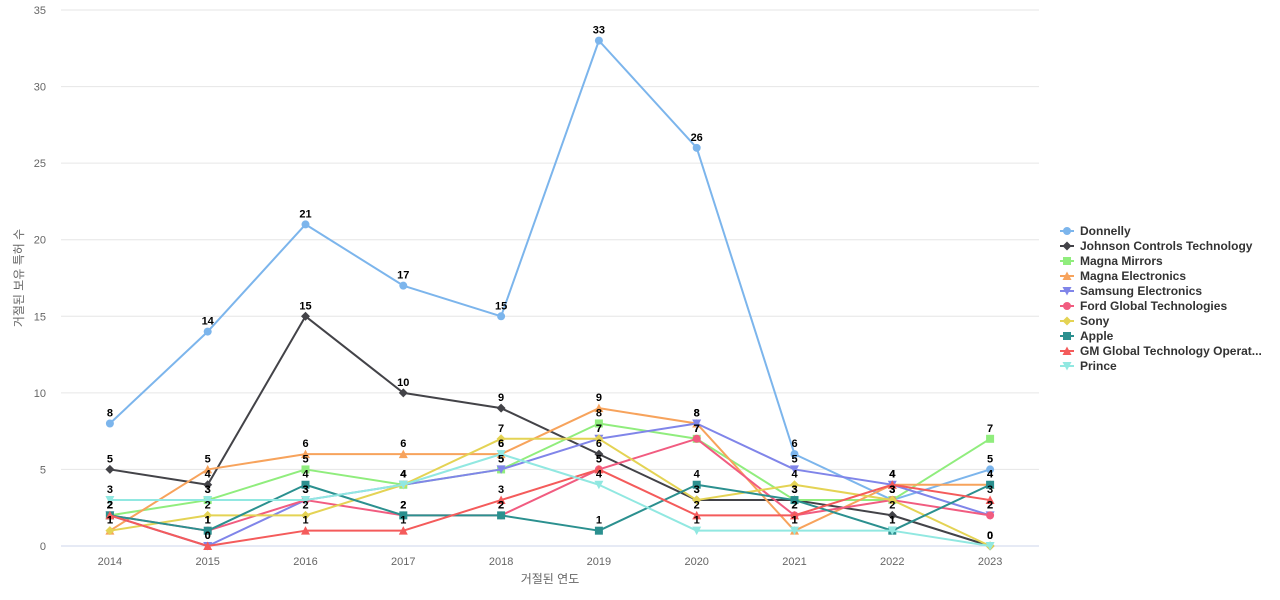 The image size is (1280, 600). I want to click on legend-item: Johnson Controls Technology, so click(1156, 246).